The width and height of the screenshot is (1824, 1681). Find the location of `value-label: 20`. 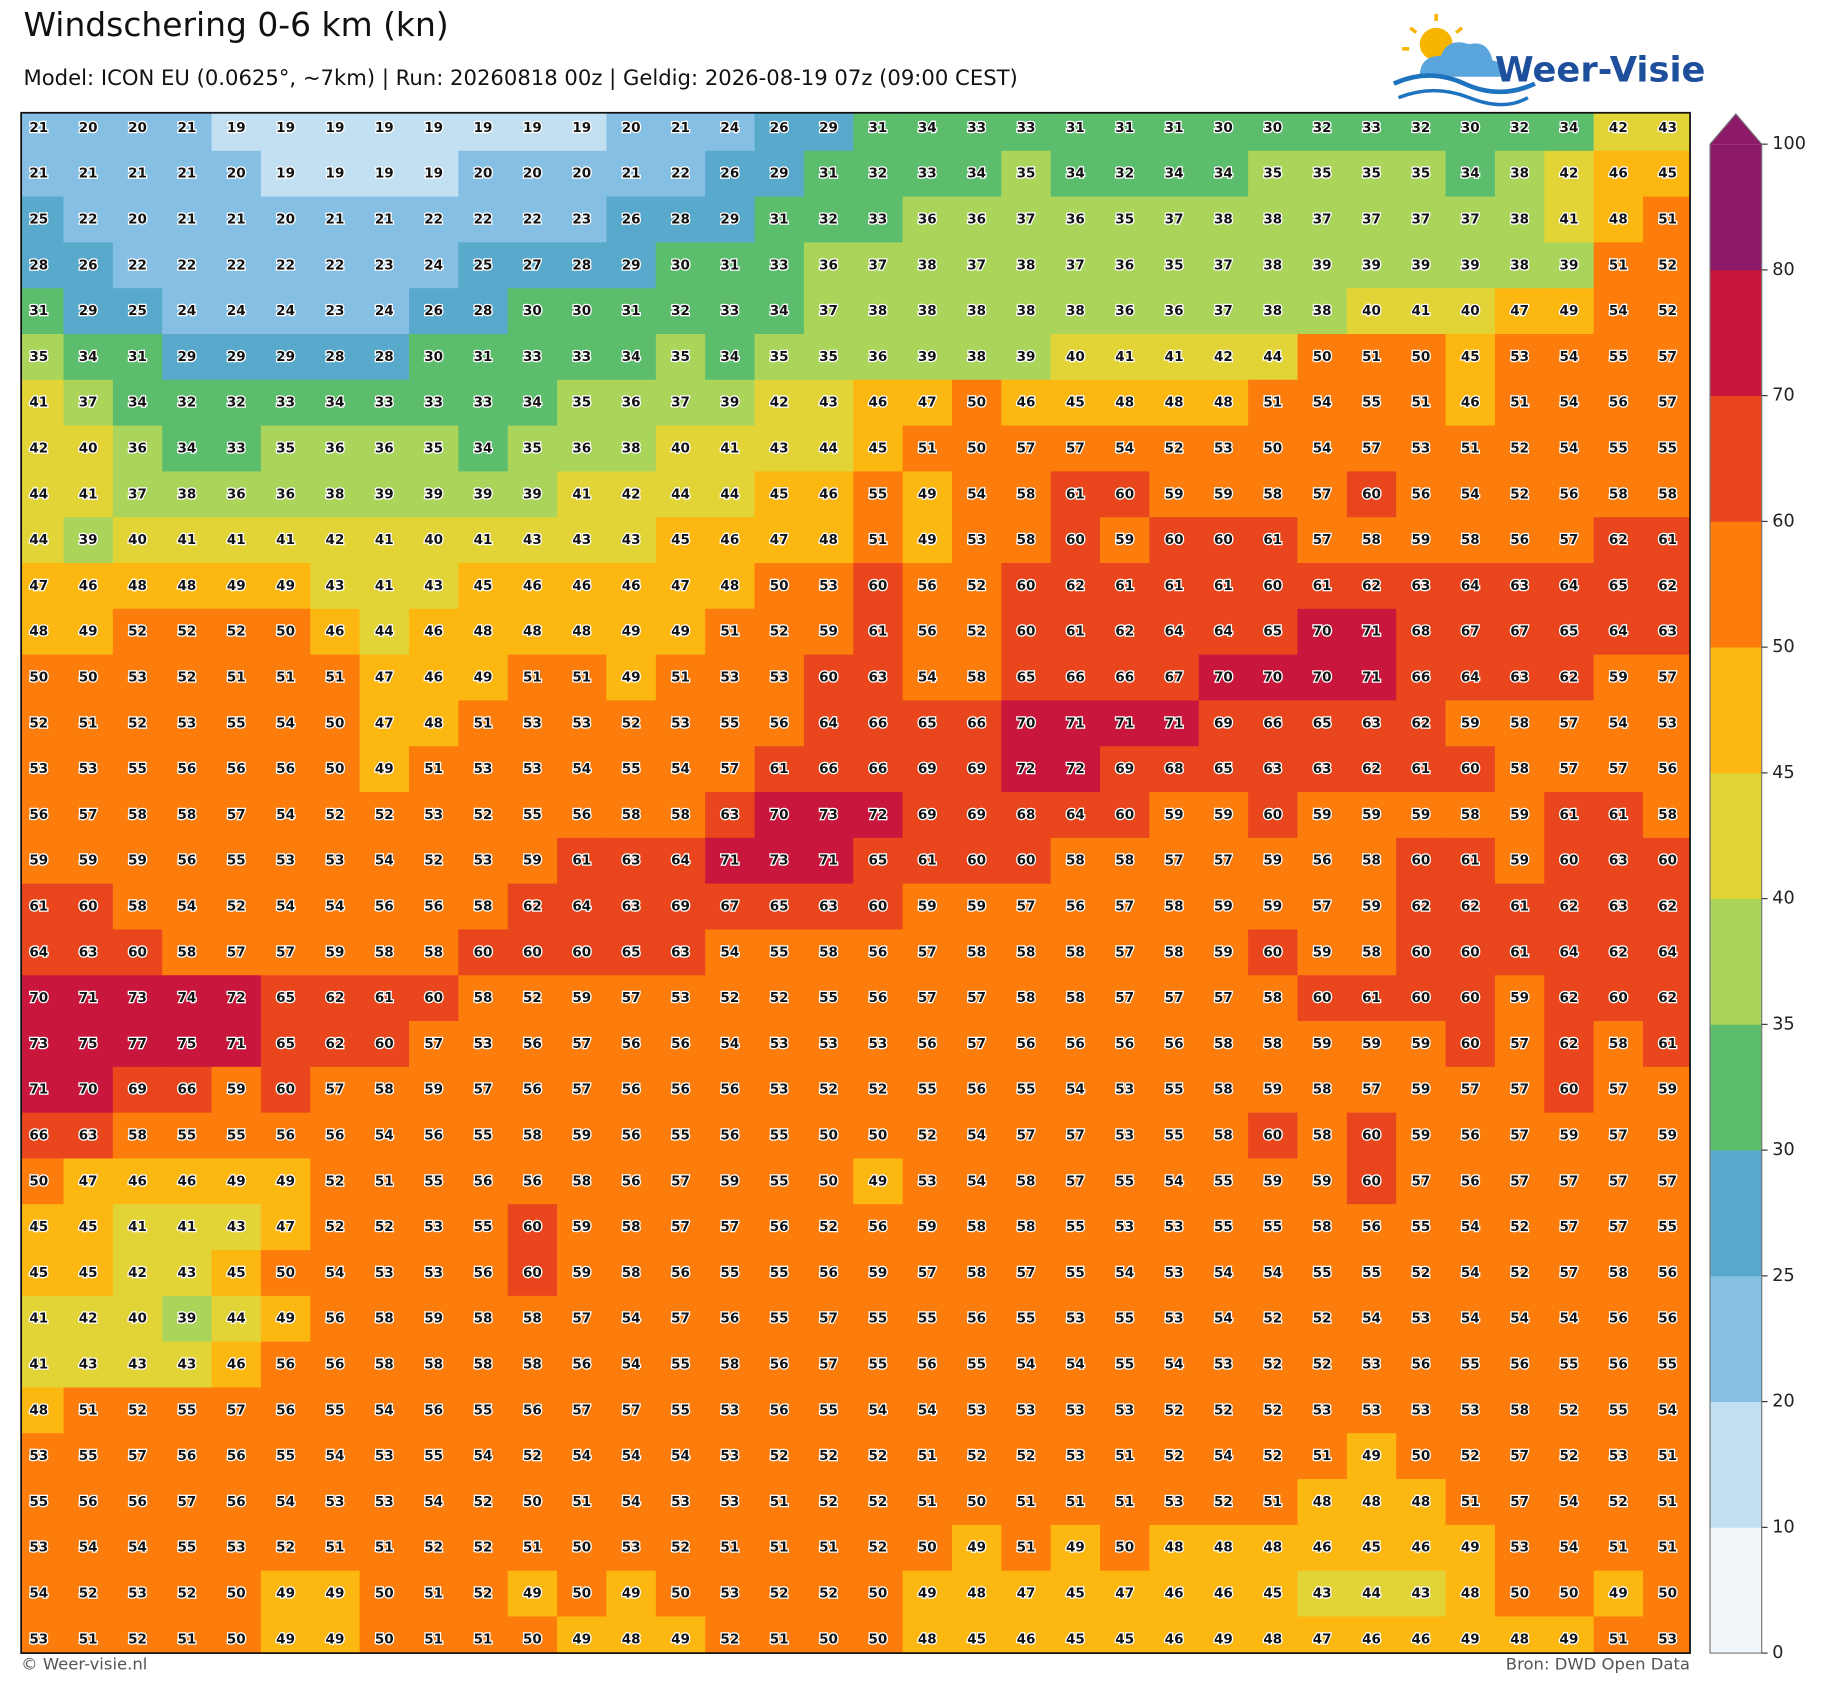

value-label: 20 is located at coordinates (285, 220).